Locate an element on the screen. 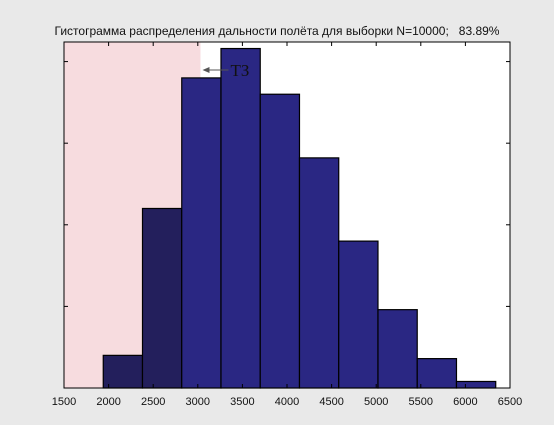 Image resolution: width=554 pixels, height=425 pixels. x-tick-label-2500: 2500 is located at coordinates (153, 402).